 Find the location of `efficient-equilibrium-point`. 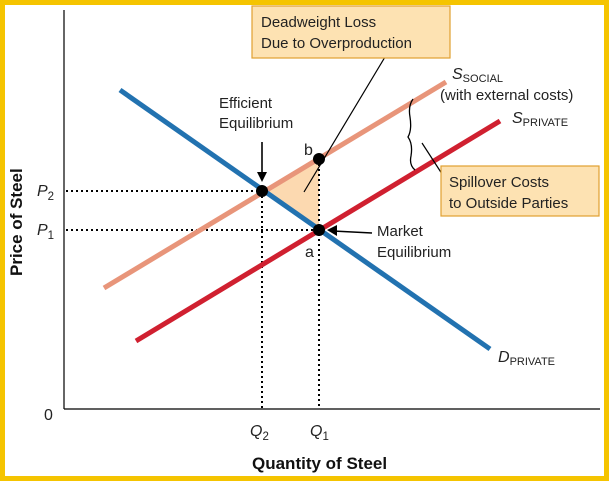

efficient-equilibrium-point is located at coordinates (262, 191).